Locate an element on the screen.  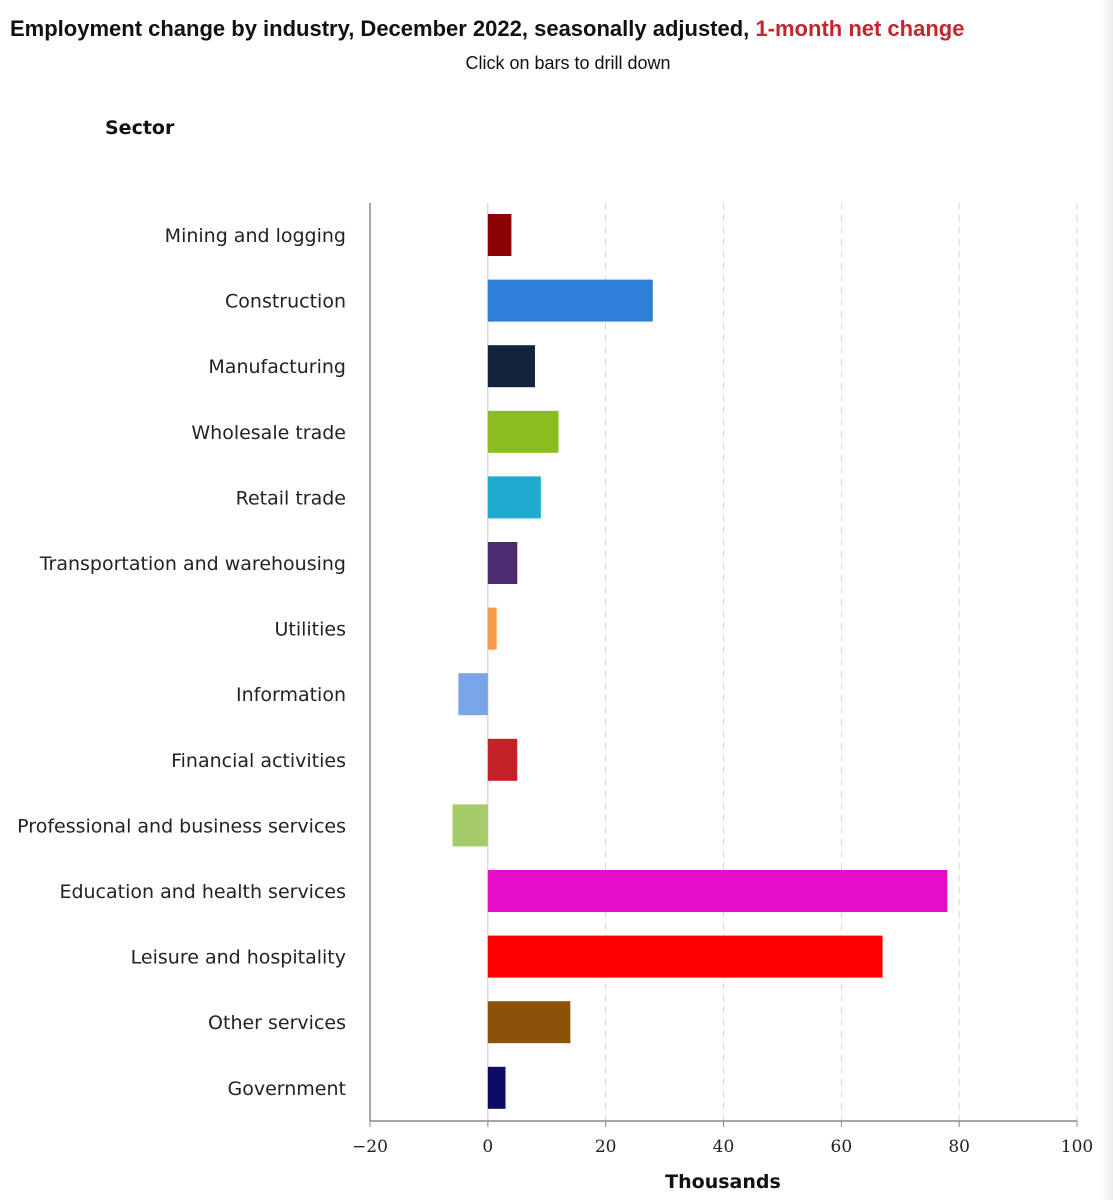
category-label-leisure-and-hospitality: Leisure and hospitality is located at coordinates (238, 958).